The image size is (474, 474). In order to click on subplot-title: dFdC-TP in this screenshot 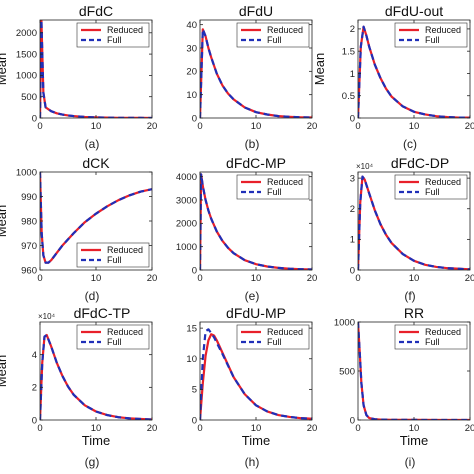, I will do `click(102, 313)`.